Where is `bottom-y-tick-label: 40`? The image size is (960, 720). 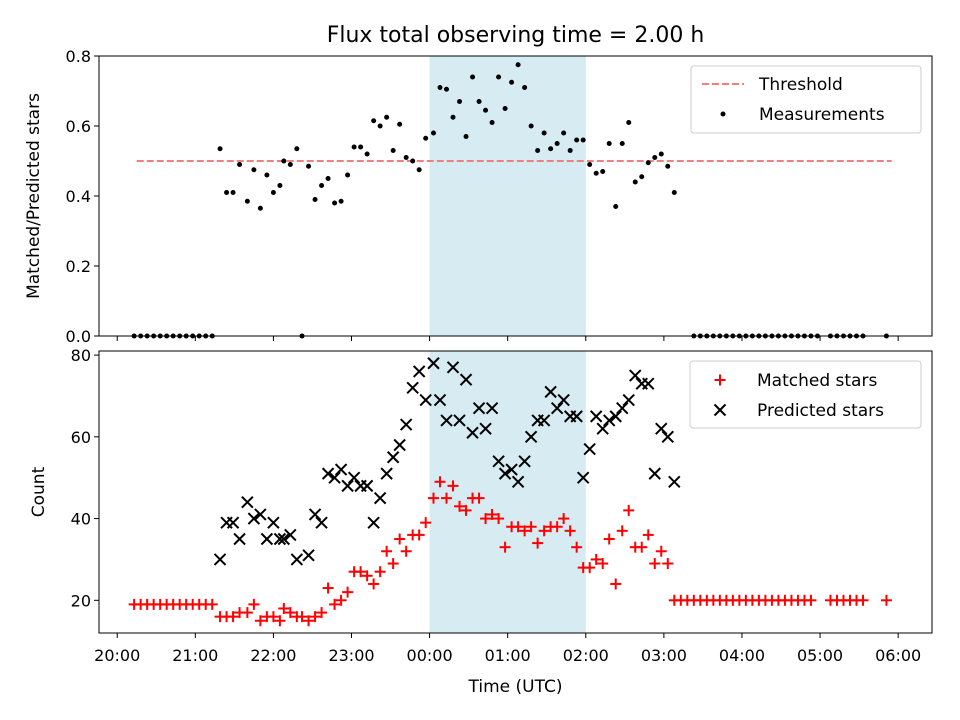 bottom-y-tick-label: 40 is located at coordinates (81, 519).